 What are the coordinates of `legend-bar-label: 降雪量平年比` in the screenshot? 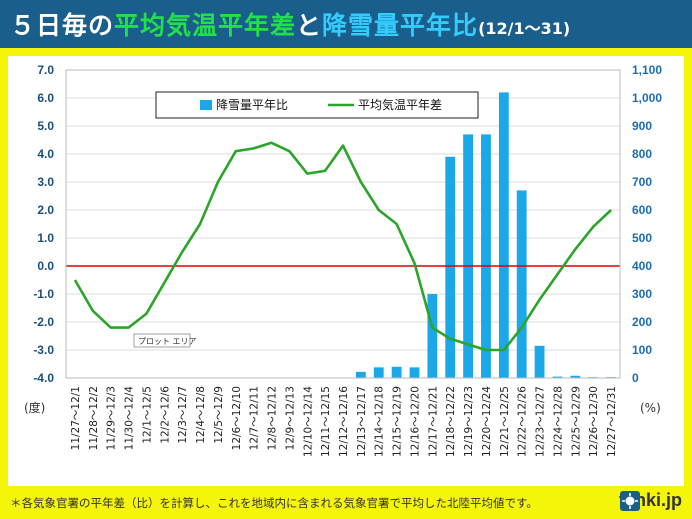 It's located at (252, 105).